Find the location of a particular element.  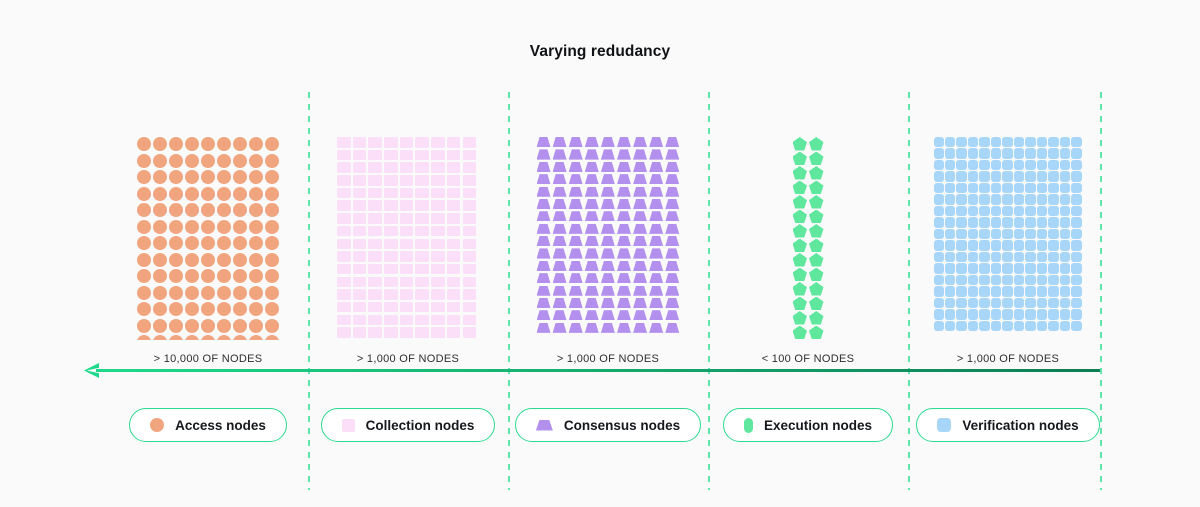

section-divider-dashed-line is located at coordinates (909, 291).